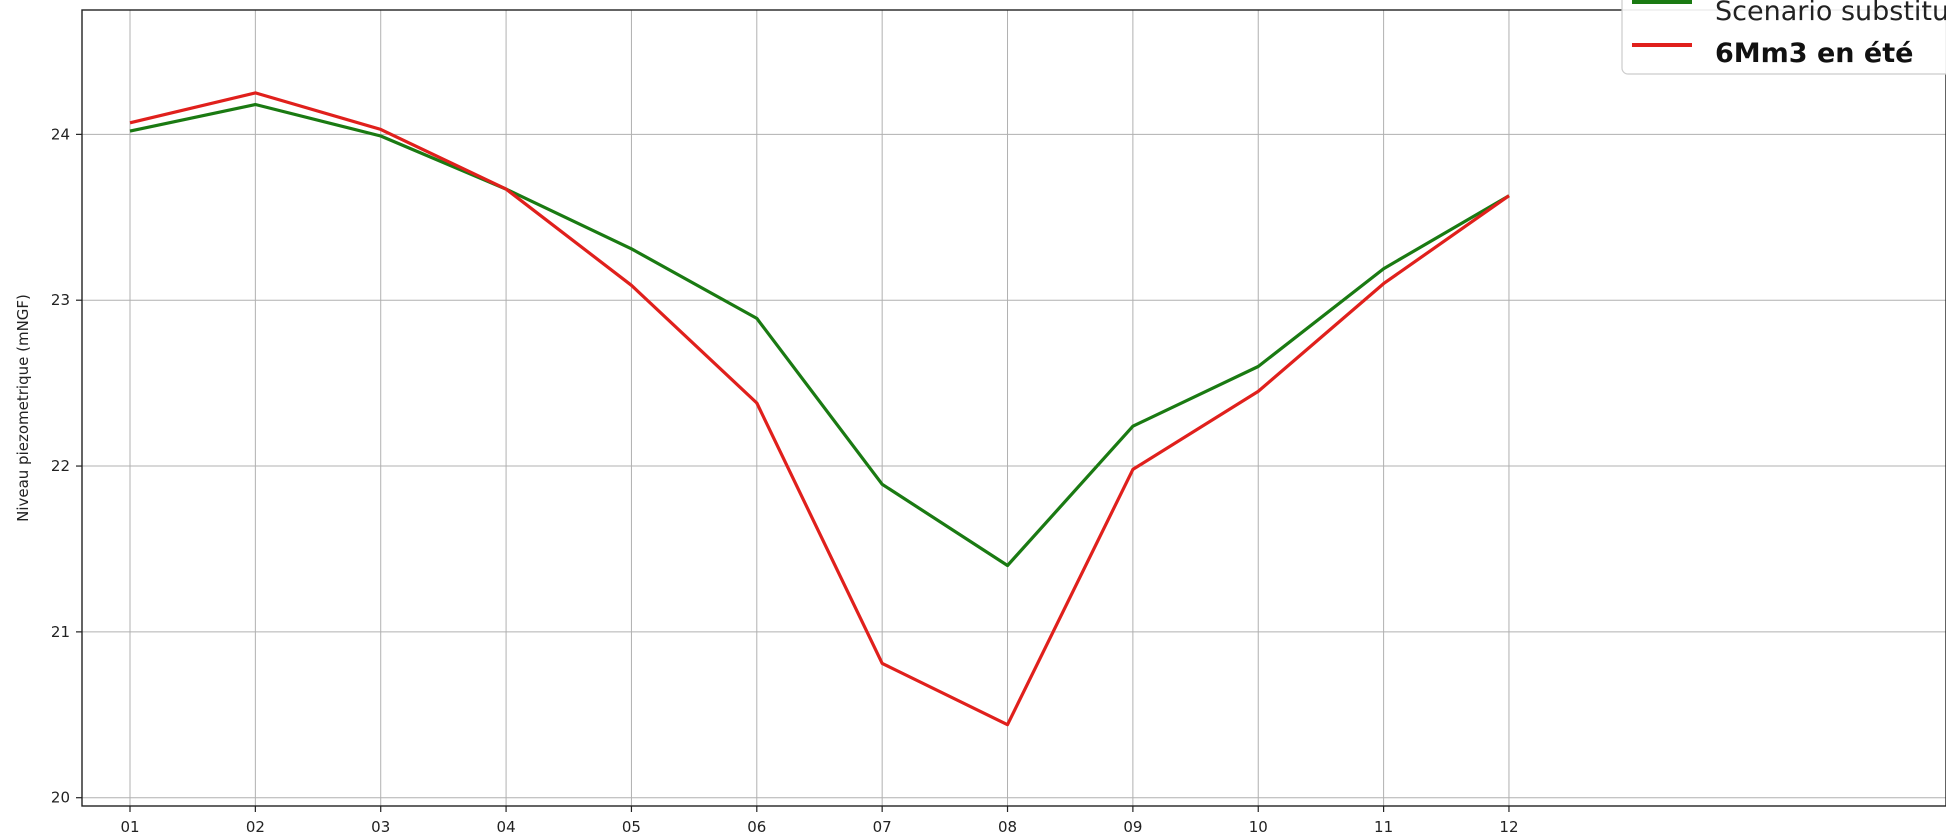 This screenshot has width=1946, height=836. What do you see at coordinates (1814, 53) in the screenshot?
I see `legend-label-6mm3-en-ete: 6Mm3 en été` at bounding box center [1814, 53].